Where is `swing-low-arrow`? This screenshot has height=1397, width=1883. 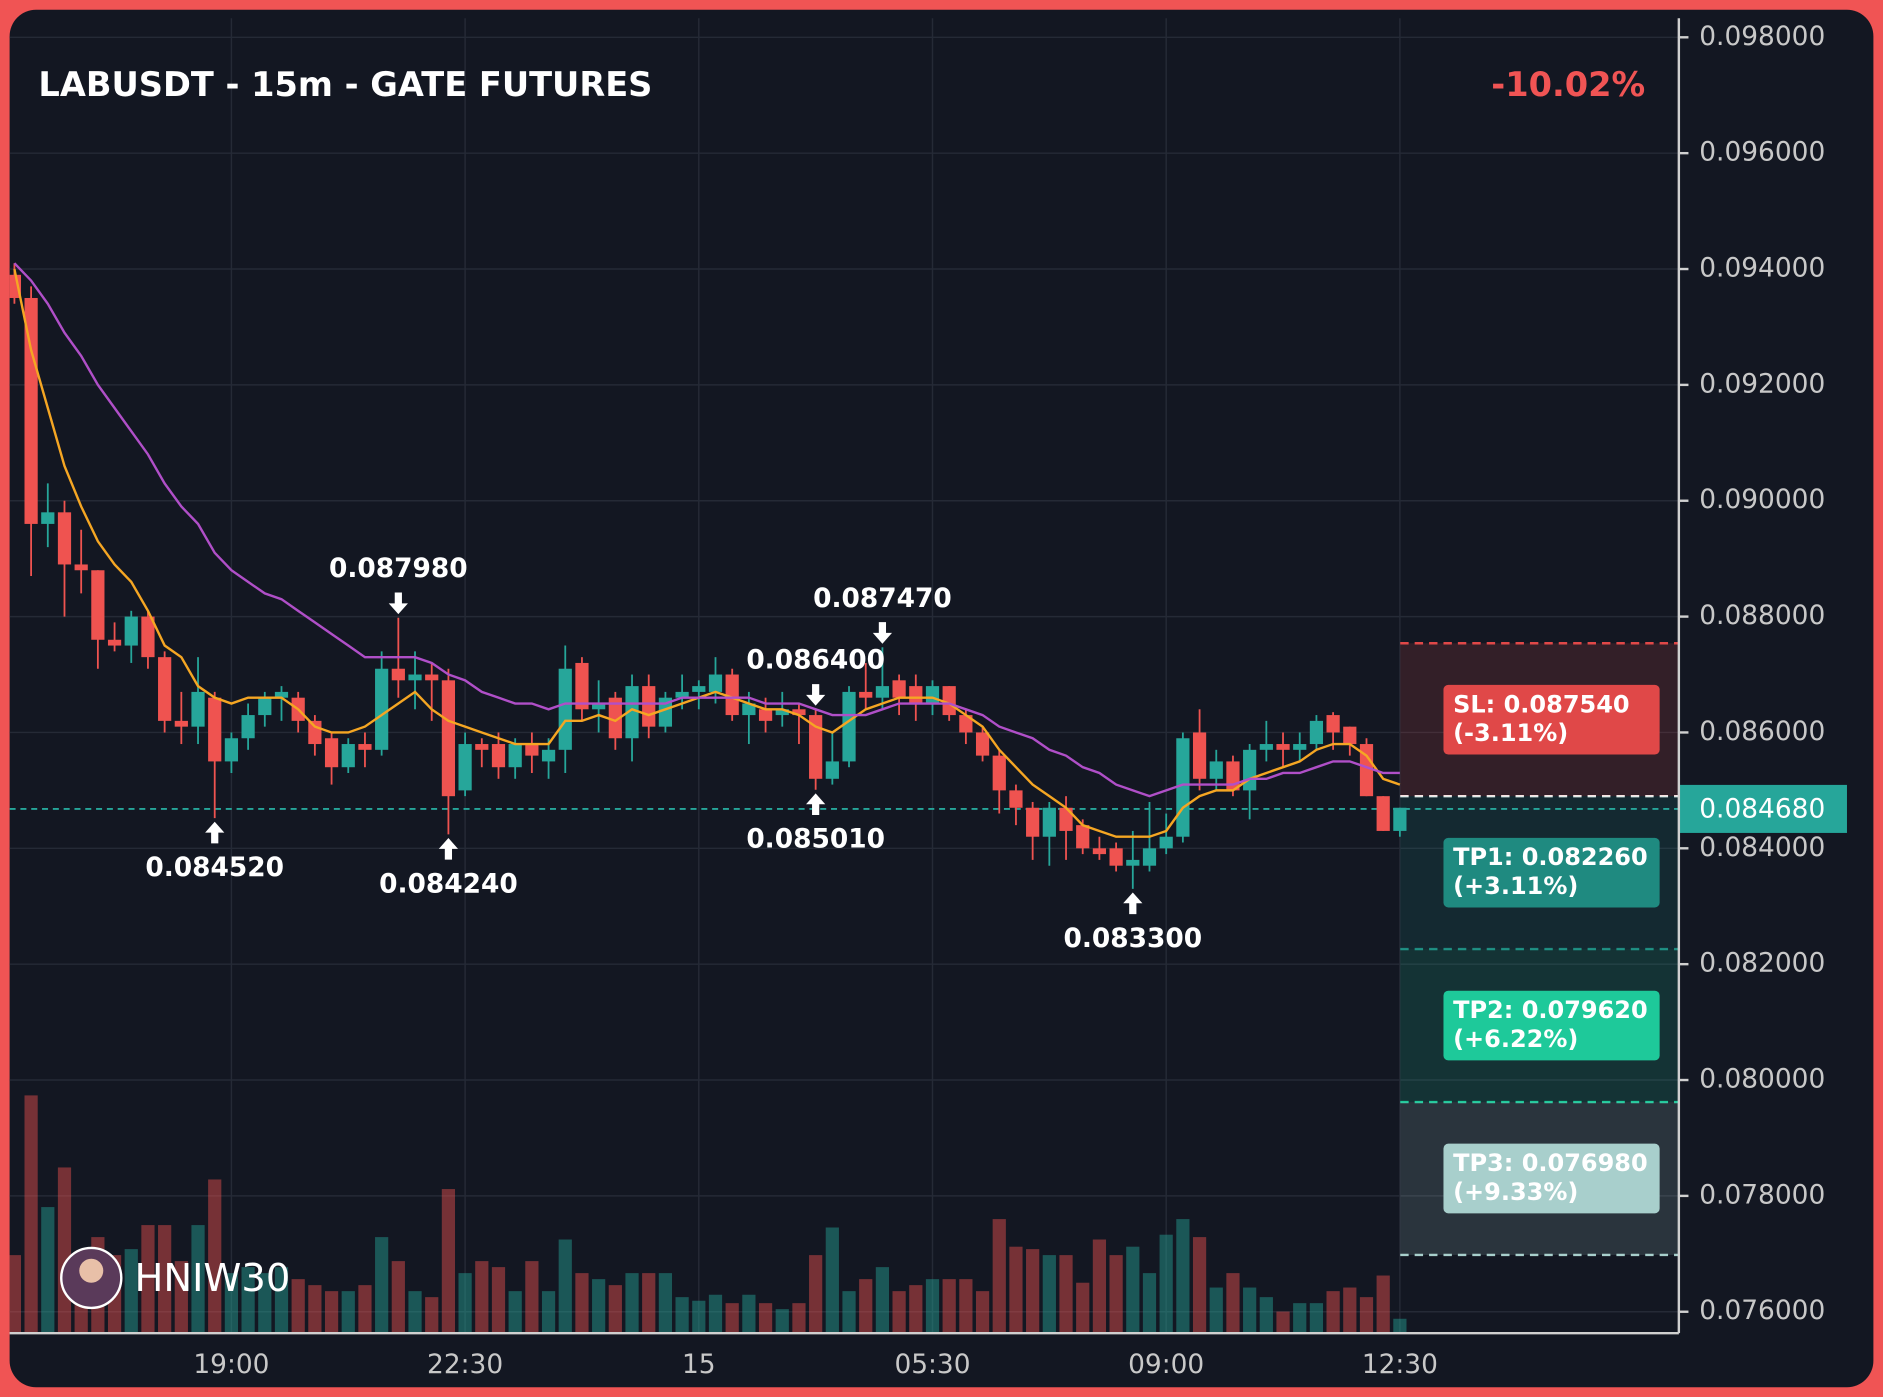
swing-low-arrow is located at coordinates (816, 804).